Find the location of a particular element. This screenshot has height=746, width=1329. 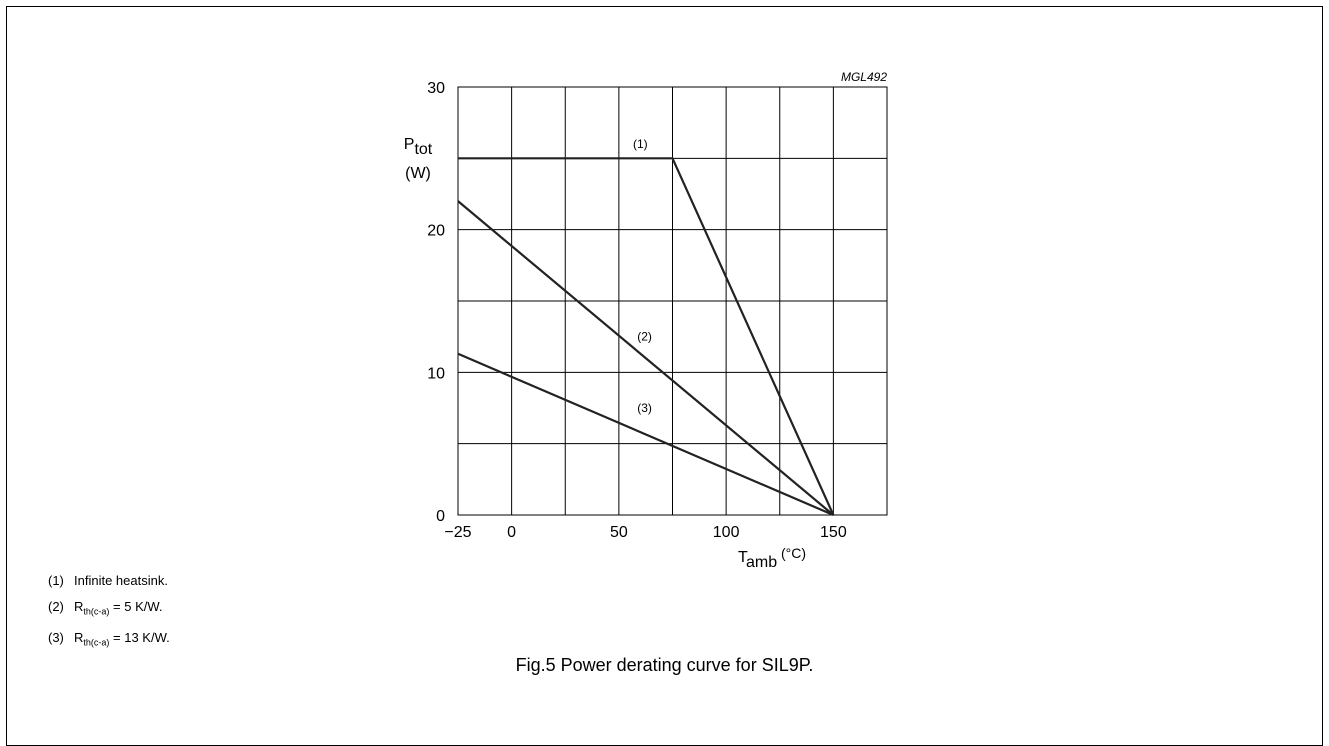

note-value: = 5 K/W. is located at coordinates (136, 606).